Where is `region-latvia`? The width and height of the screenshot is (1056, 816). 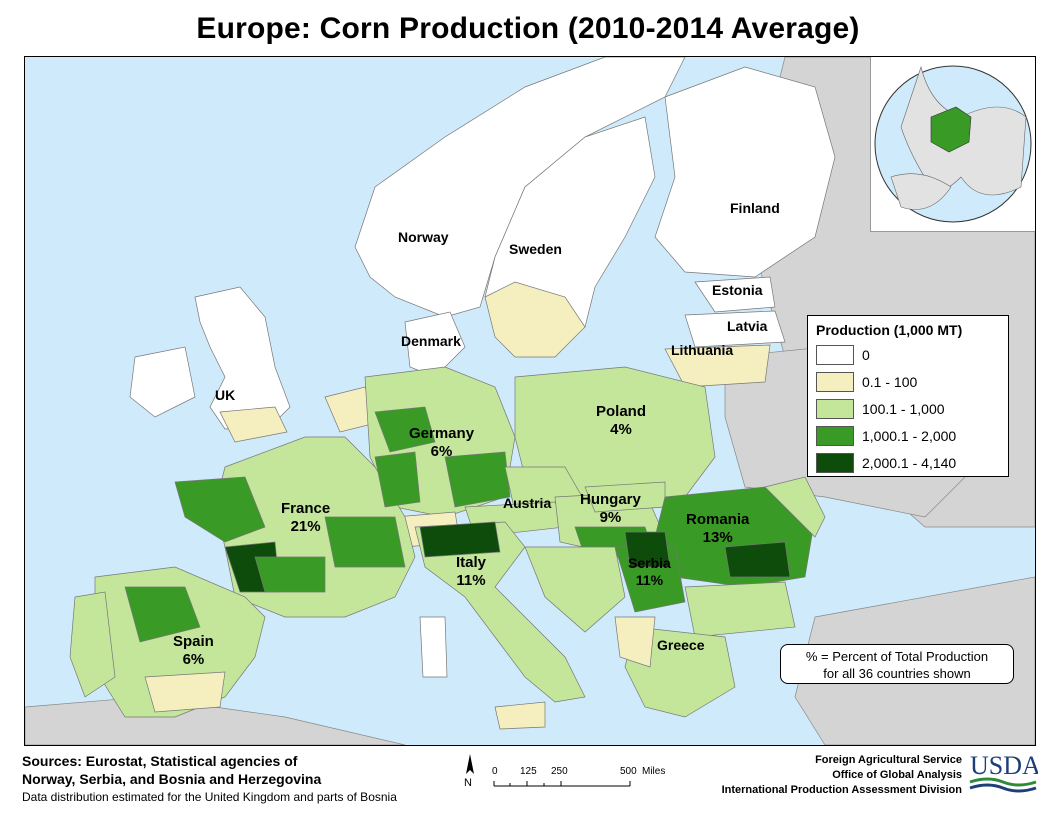 region-latvia is located at coordinates (735, 329).